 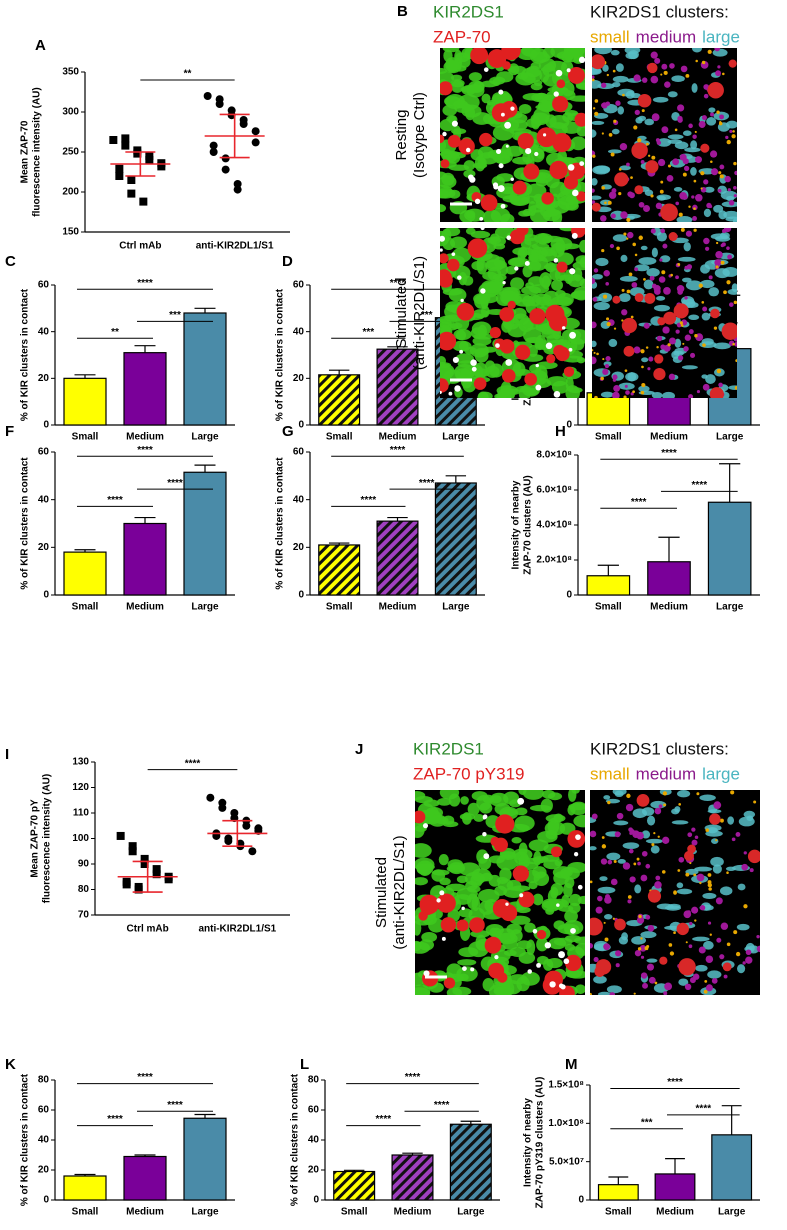 I want to click on y-axis-label: Intensity of nearby, so click(x=528, y=1142).